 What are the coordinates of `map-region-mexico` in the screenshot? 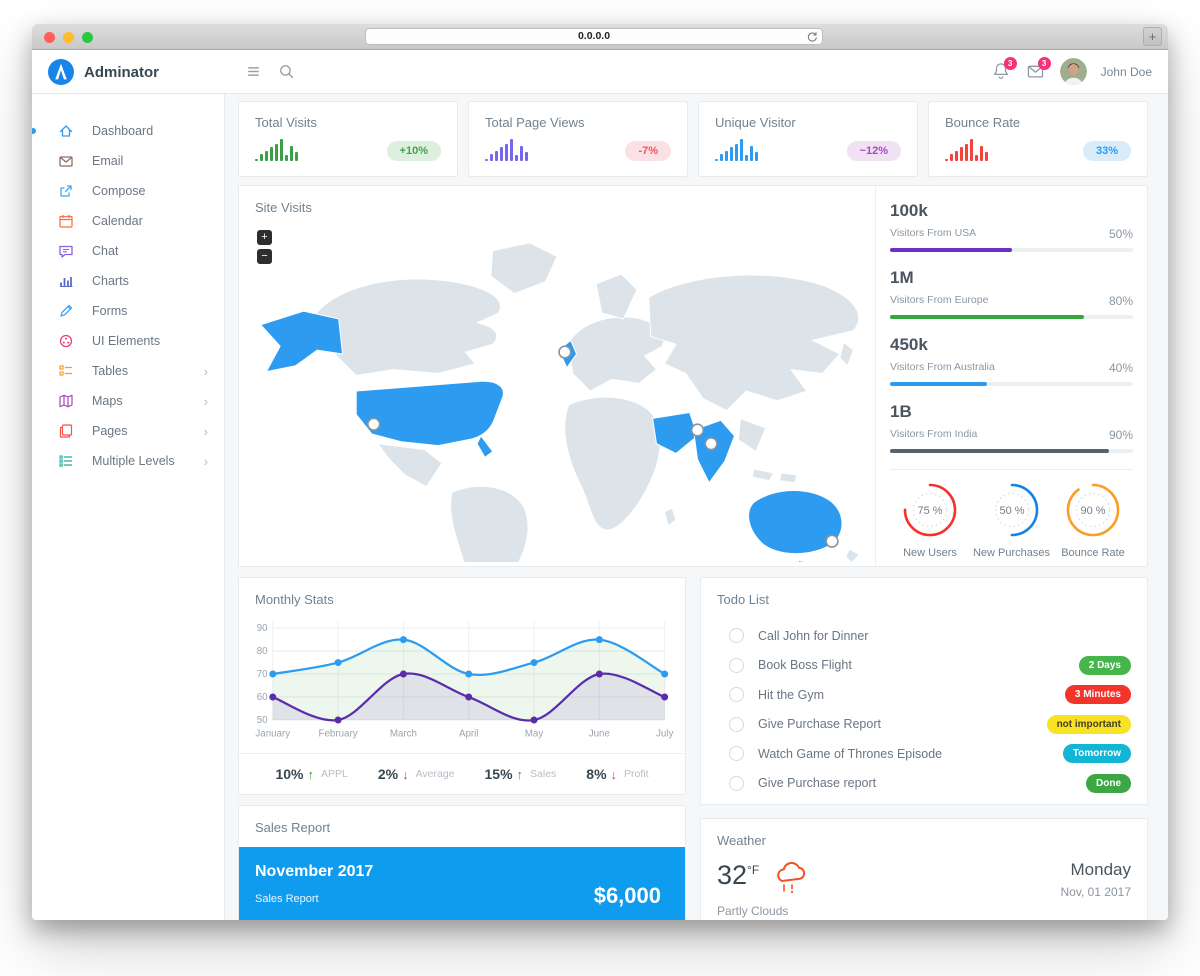 It's located at (410, 465).